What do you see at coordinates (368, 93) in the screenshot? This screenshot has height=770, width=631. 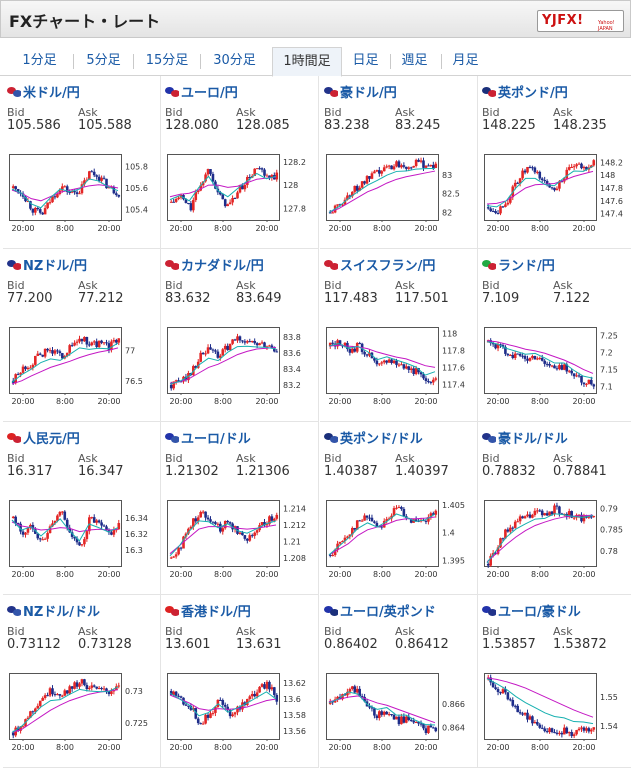 I see `pair-link: 豪ドル/円` at bounding box center [368, 93].